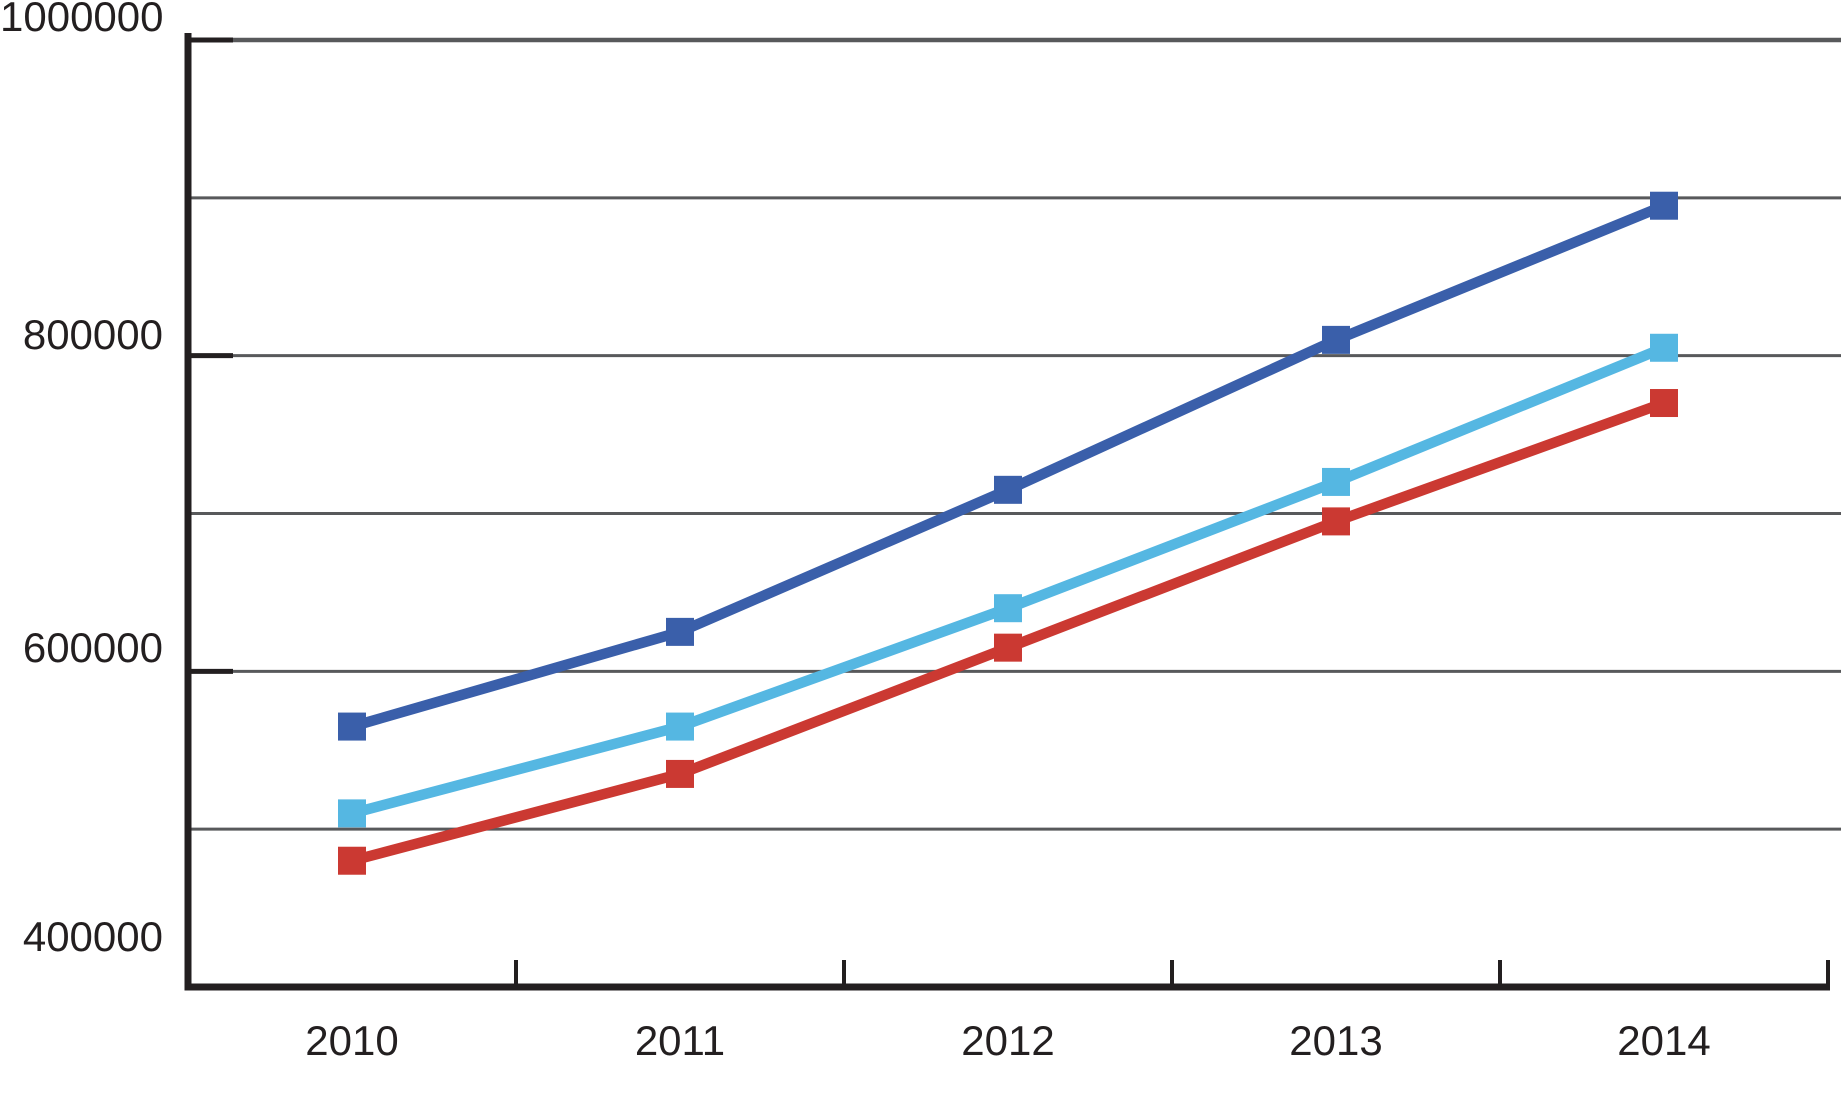 Image resolution: width=1846 pixels, height=1114 pixels. Describe the element at coordinates (1008, 647) in the screenshot. I see `marker-red-2012` at that location.